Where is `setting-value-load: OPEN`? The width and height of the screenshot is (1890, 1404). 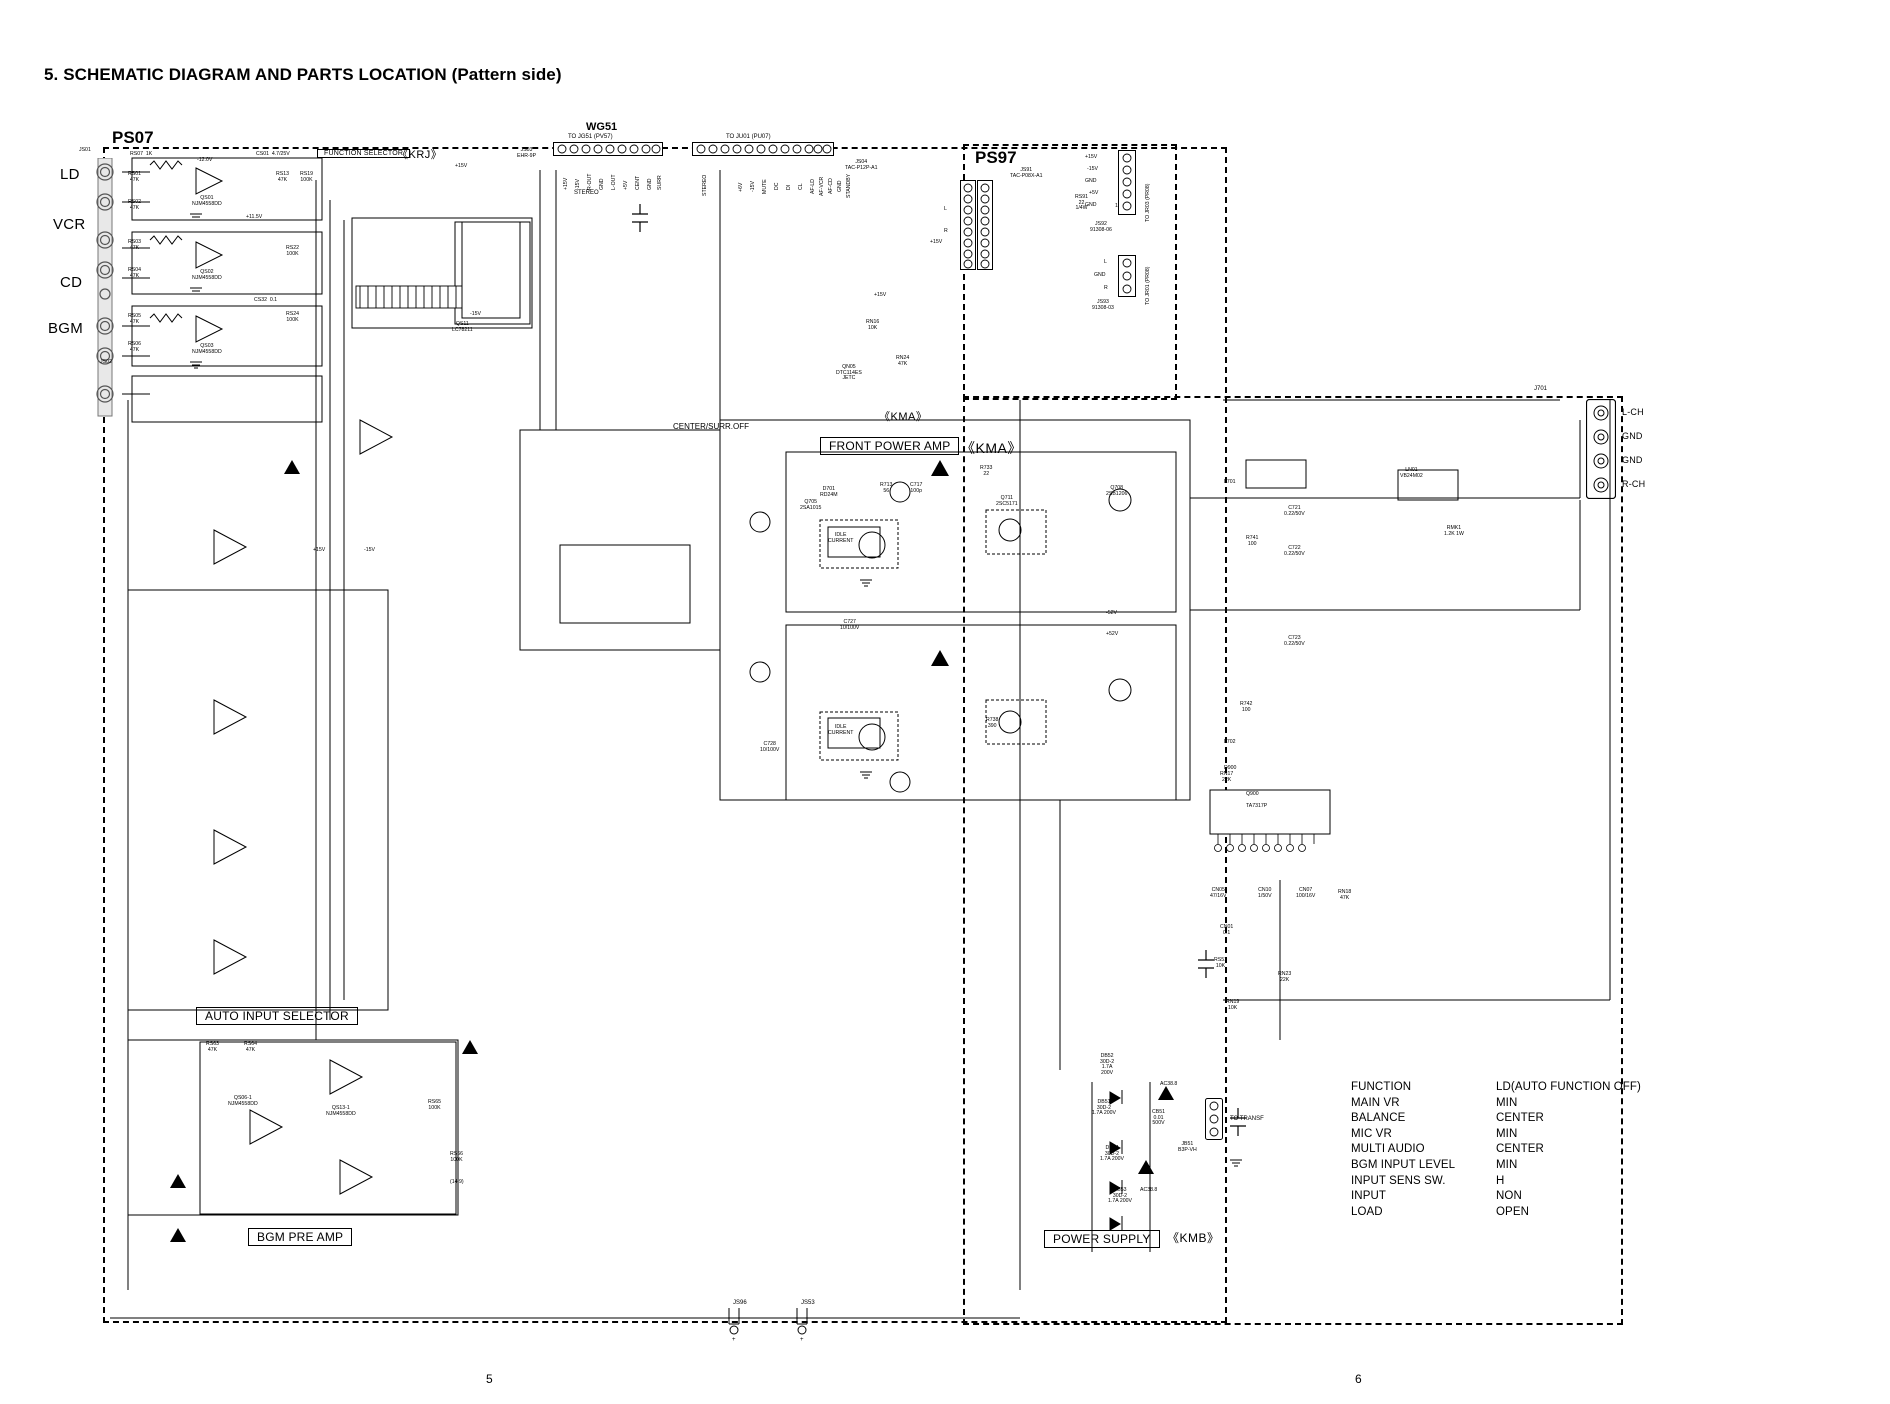 setting-value-load: OPEN is located at coordinates (1512, 1211).